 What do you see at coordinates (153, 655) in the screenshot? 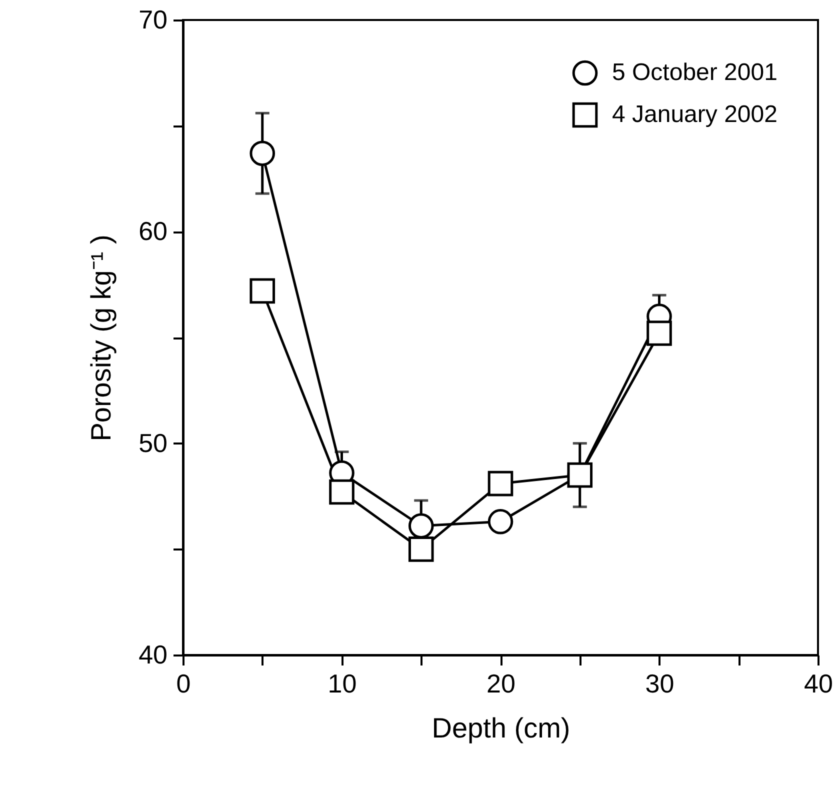
I see `y-tick-label: 40` at bounding box center [153, 655].